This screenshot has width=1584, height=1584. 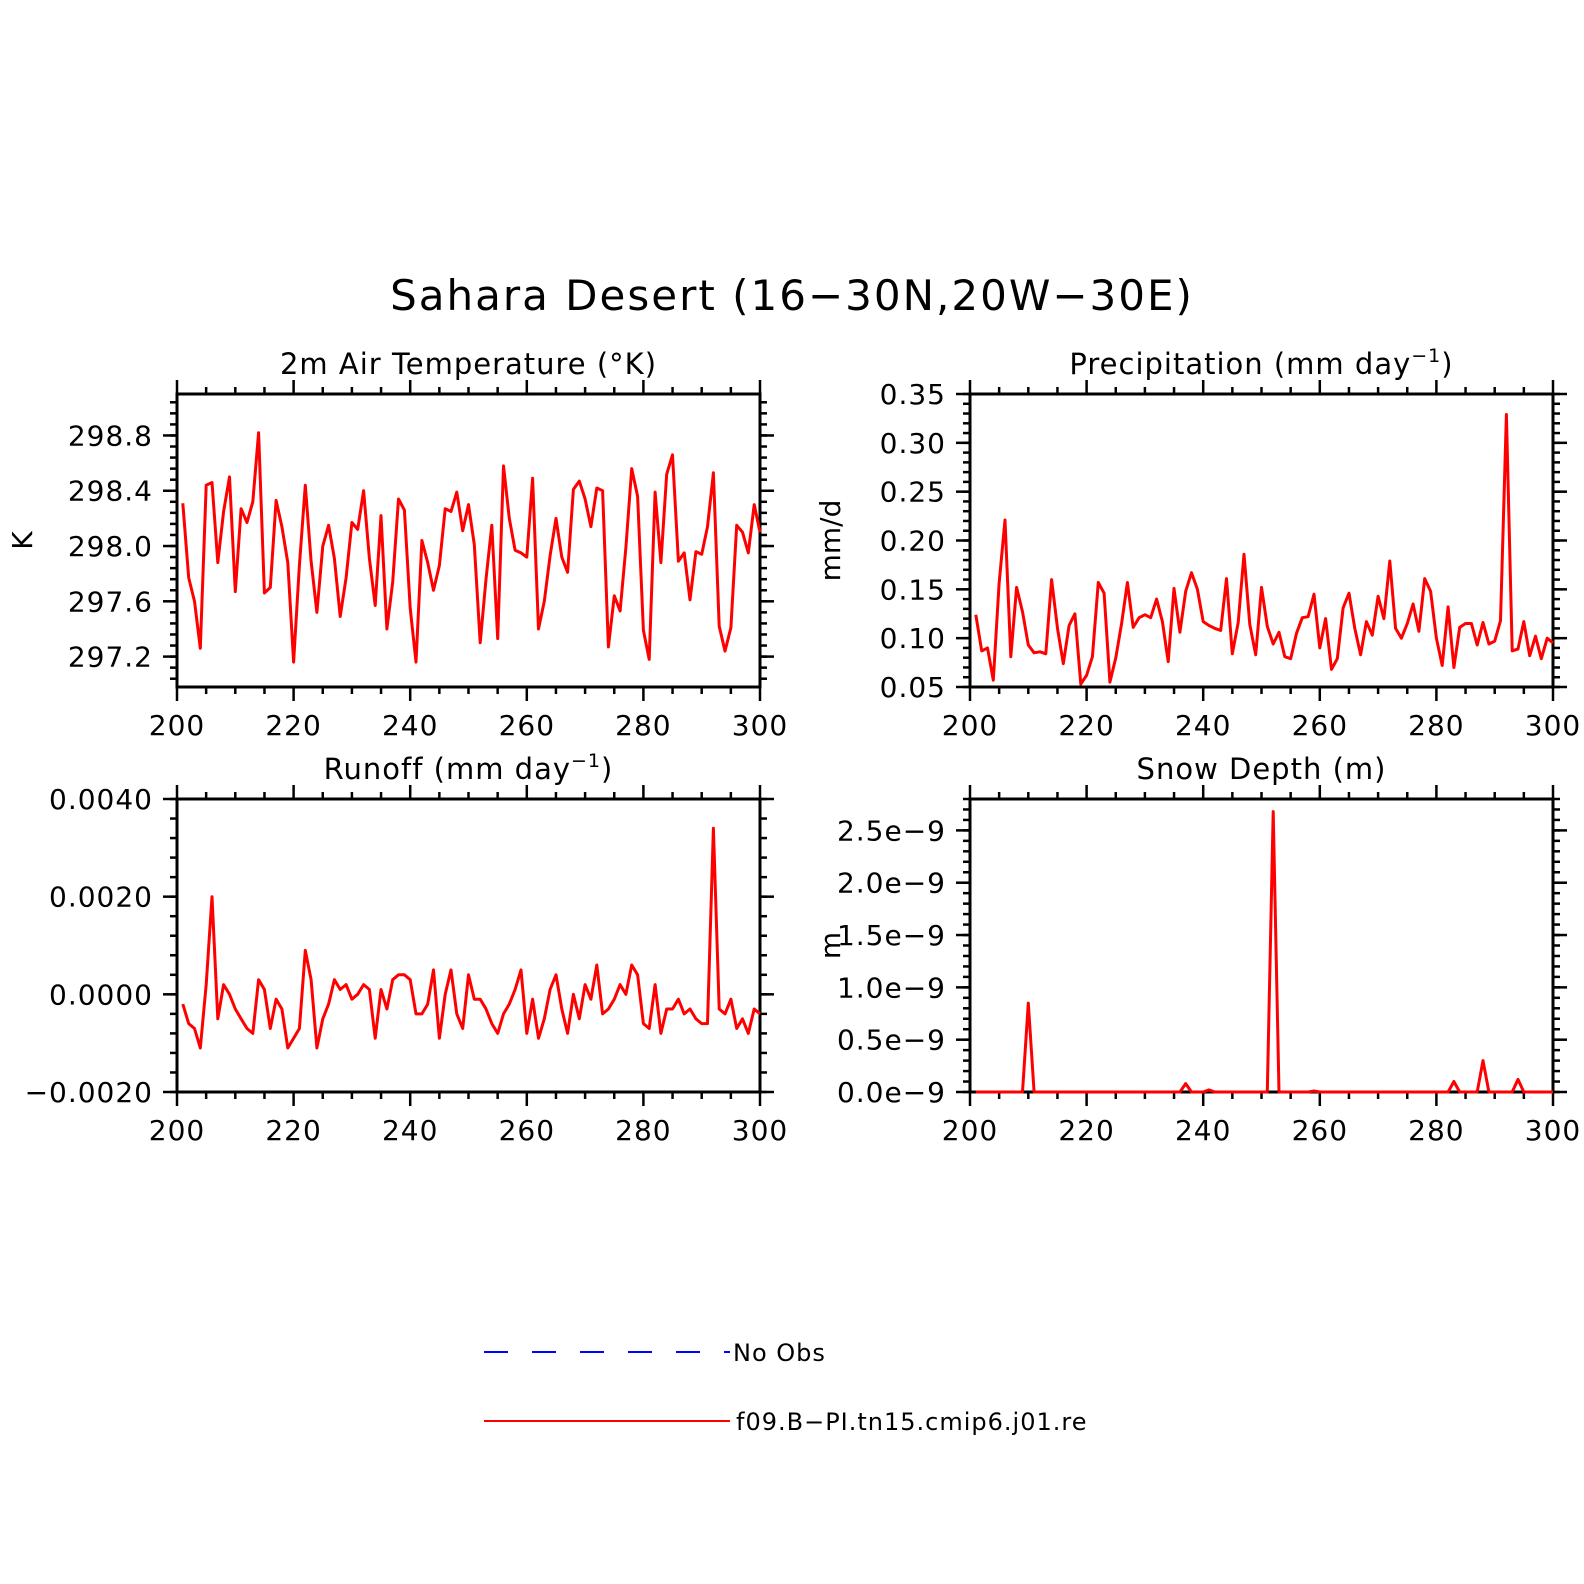 What do you see at coordinates (89, 1092) in the screenshot?
I see `runoff-ytick-label: −0.0020` at bounding box center [89, 1092].